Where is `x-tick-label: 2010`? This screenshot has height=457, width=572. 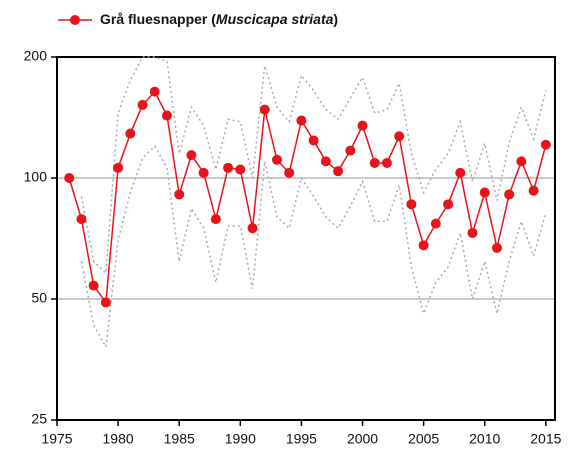 x-tick-label: 2010 is located at coordinates (484, 439).